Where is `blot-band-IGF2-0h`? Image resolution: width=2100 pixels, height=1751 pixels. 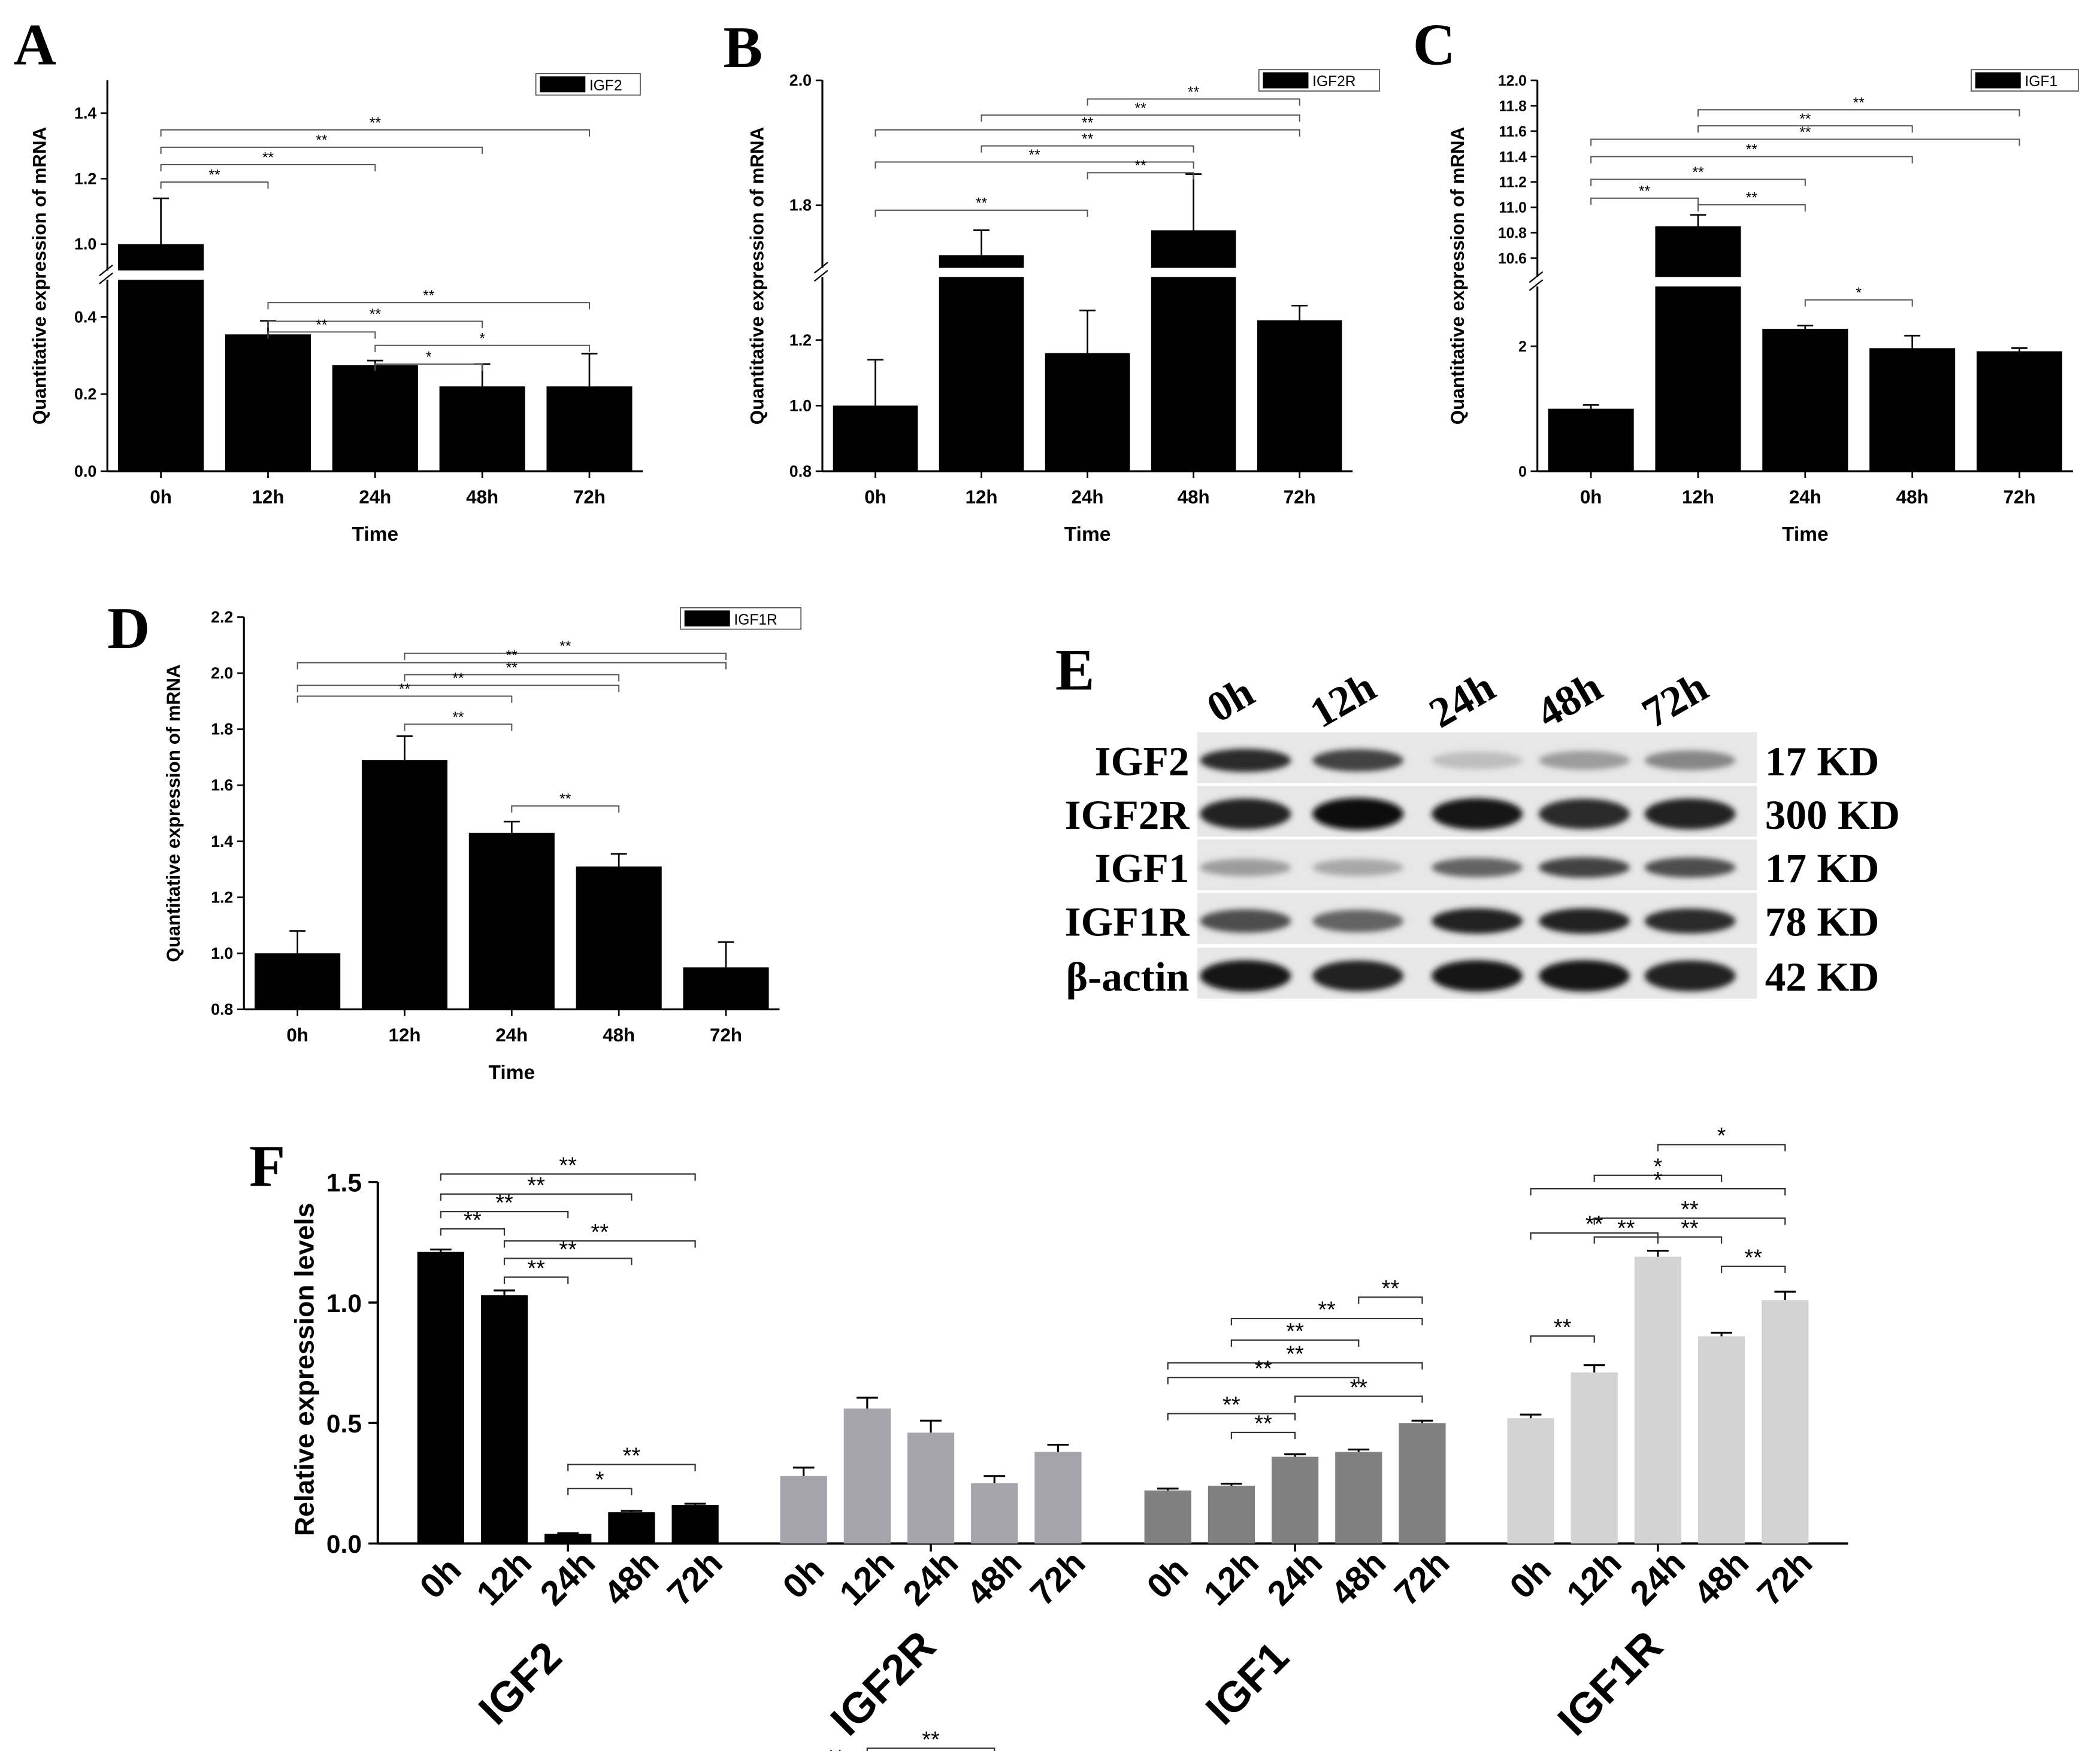 blot-band-IGF2-0h is located at coordinates (1245, 760).